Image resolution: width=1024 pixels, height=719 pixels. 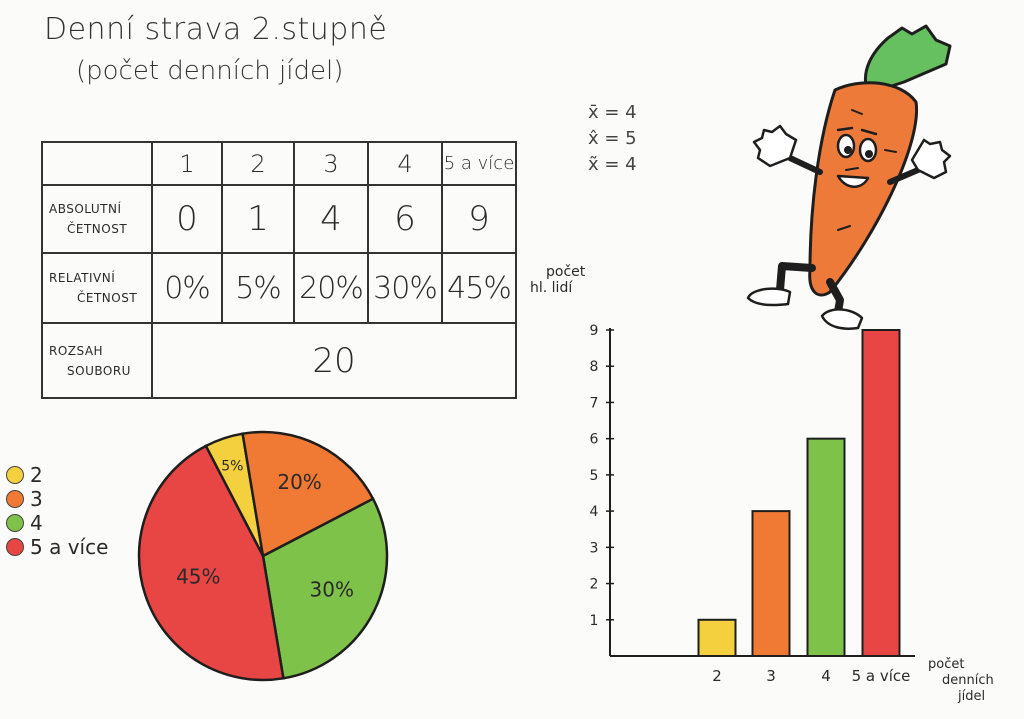 I want to click on sample-size-value: 20, so click(x=334, y=360).